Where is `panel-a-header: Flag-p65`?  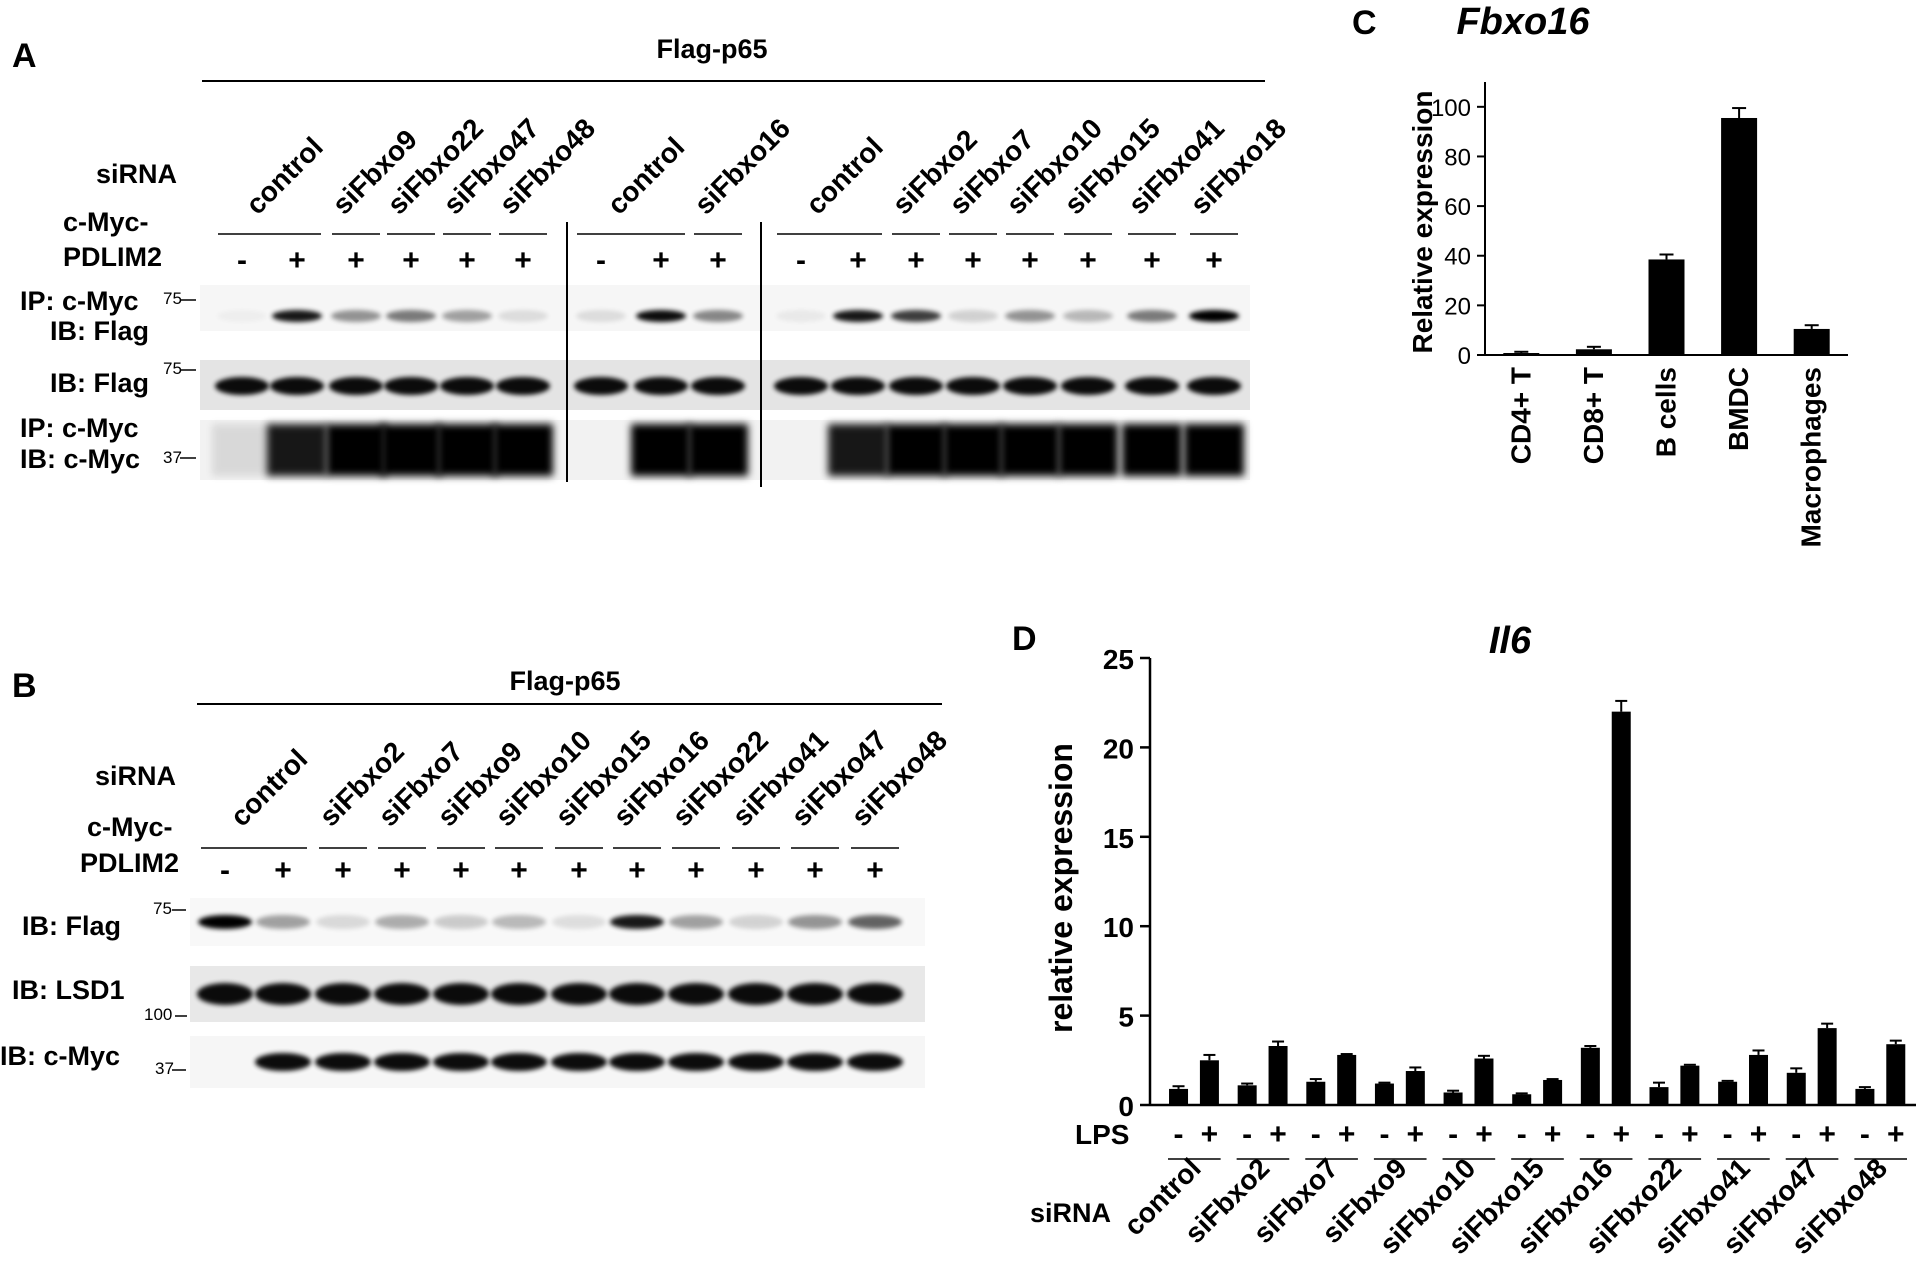
panel-a-header: Flag-p65 is located at coordinates (711, 49).